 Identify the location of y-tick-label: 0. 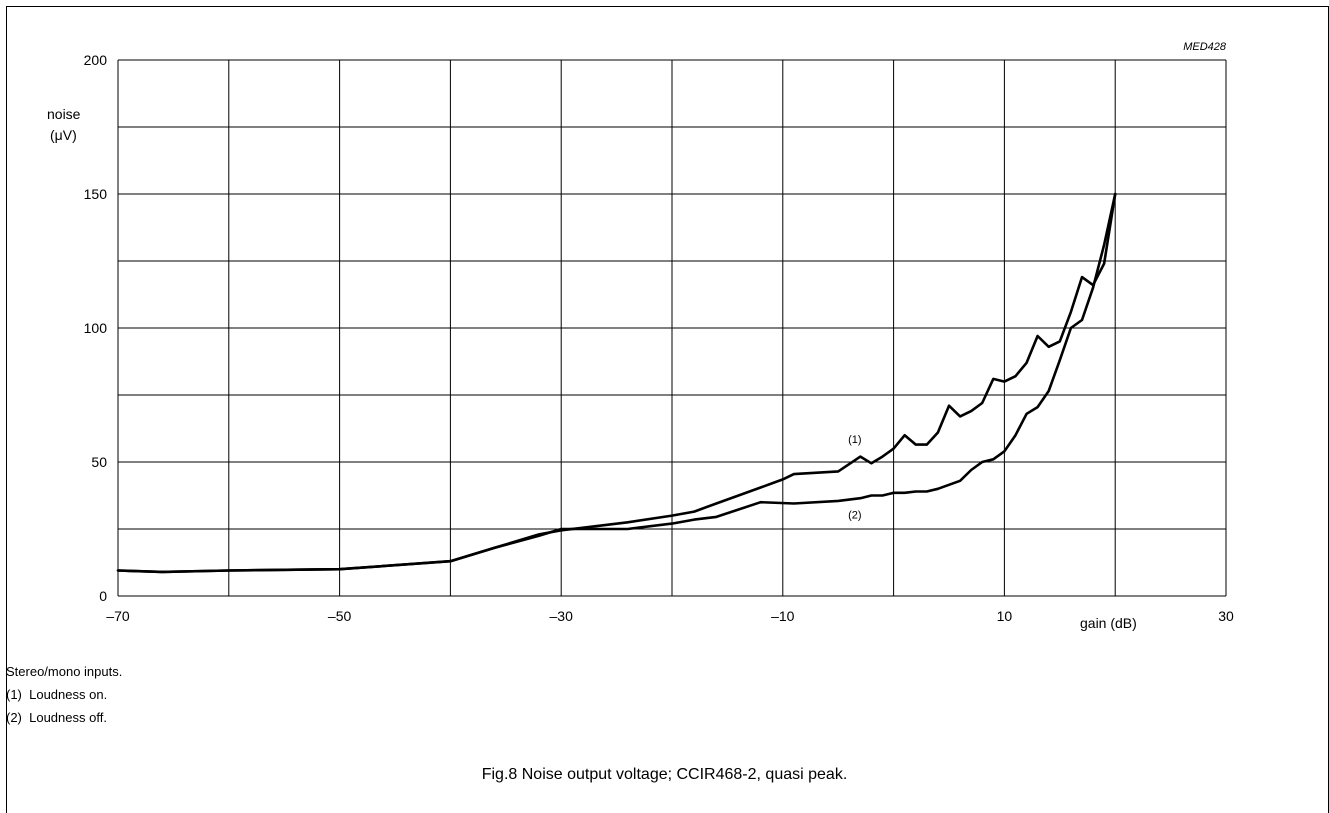
(103, 596).